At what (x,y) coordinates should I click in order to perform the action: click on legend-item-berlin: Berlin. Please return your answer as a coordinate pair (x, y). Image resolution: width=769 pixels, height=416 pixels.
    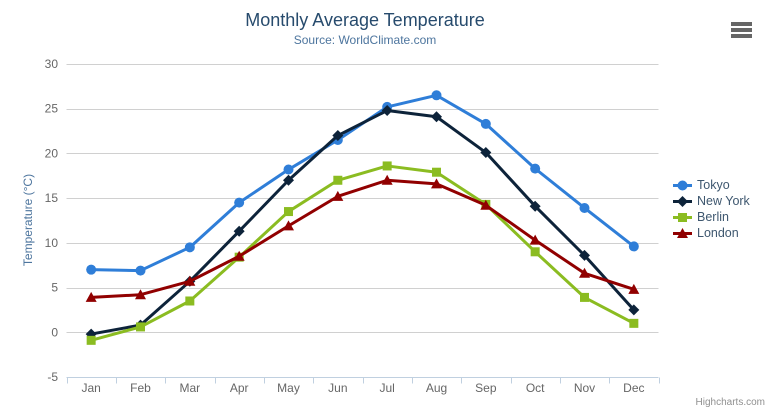
    Looking at the image, I should click on (711, 217).